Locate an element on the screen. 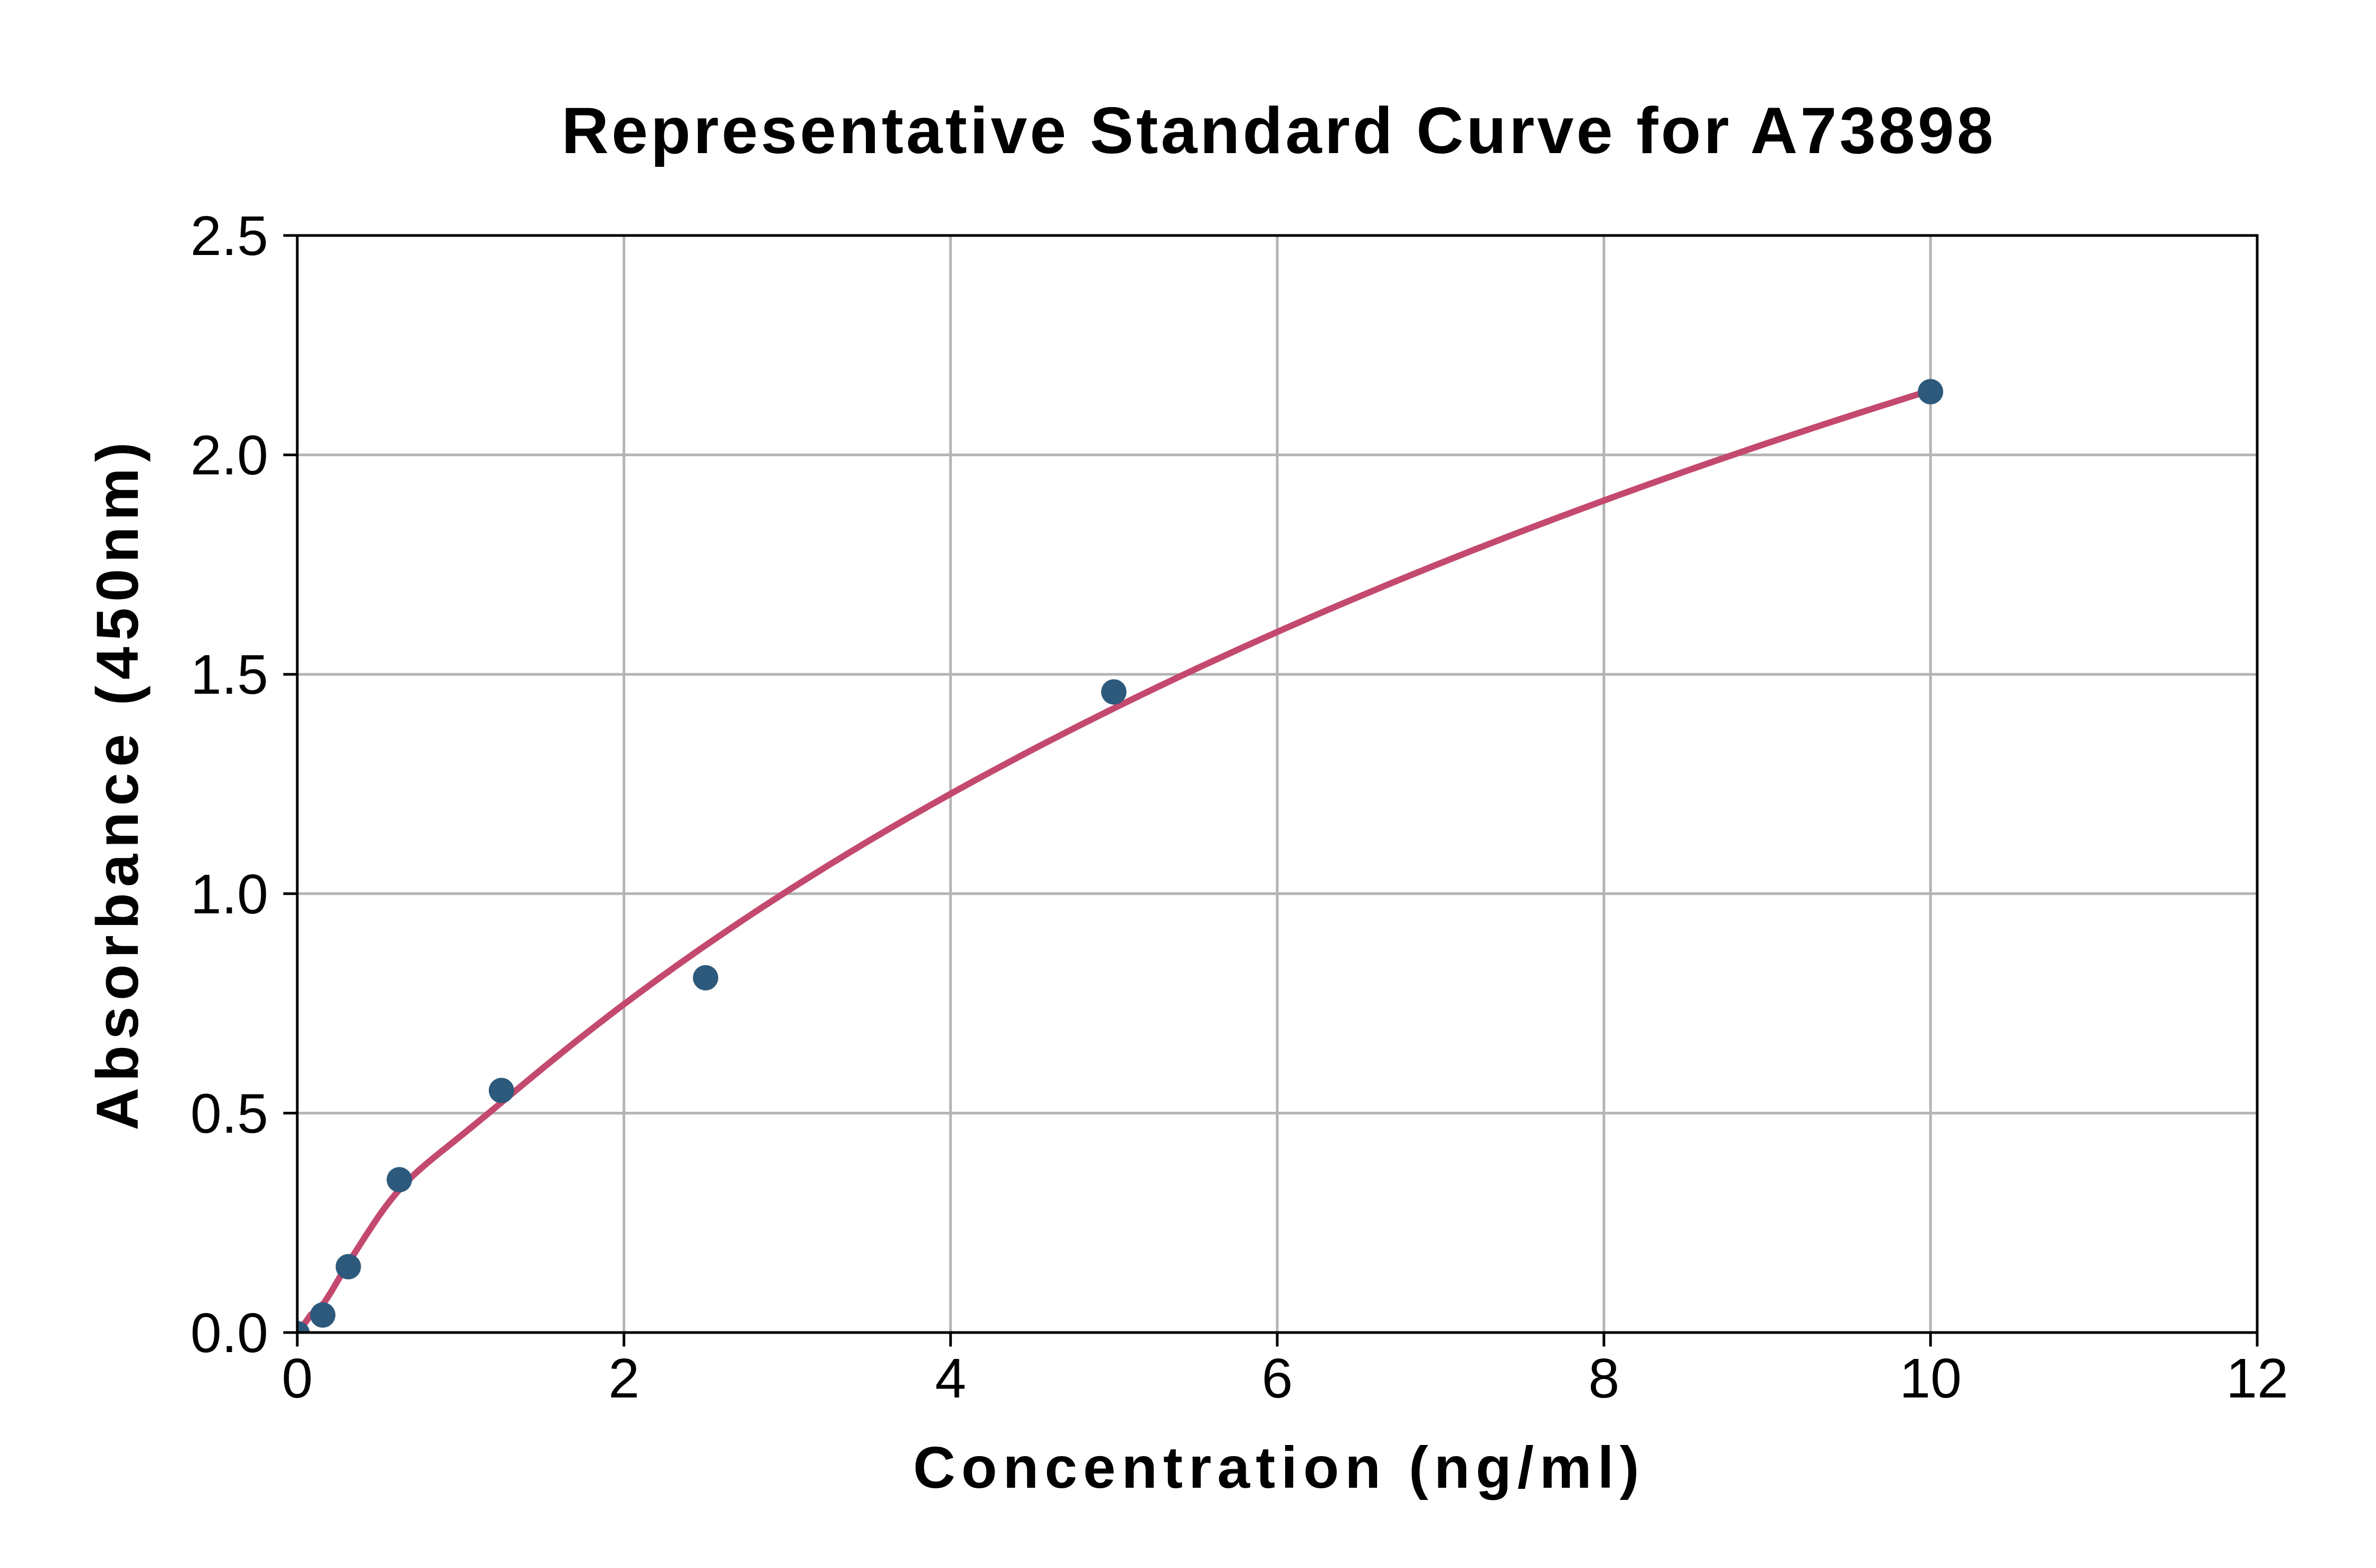 The height and width of the screenshot is (1568, 2376). svg-text: 8 is located at coordinates (1604, 1379).